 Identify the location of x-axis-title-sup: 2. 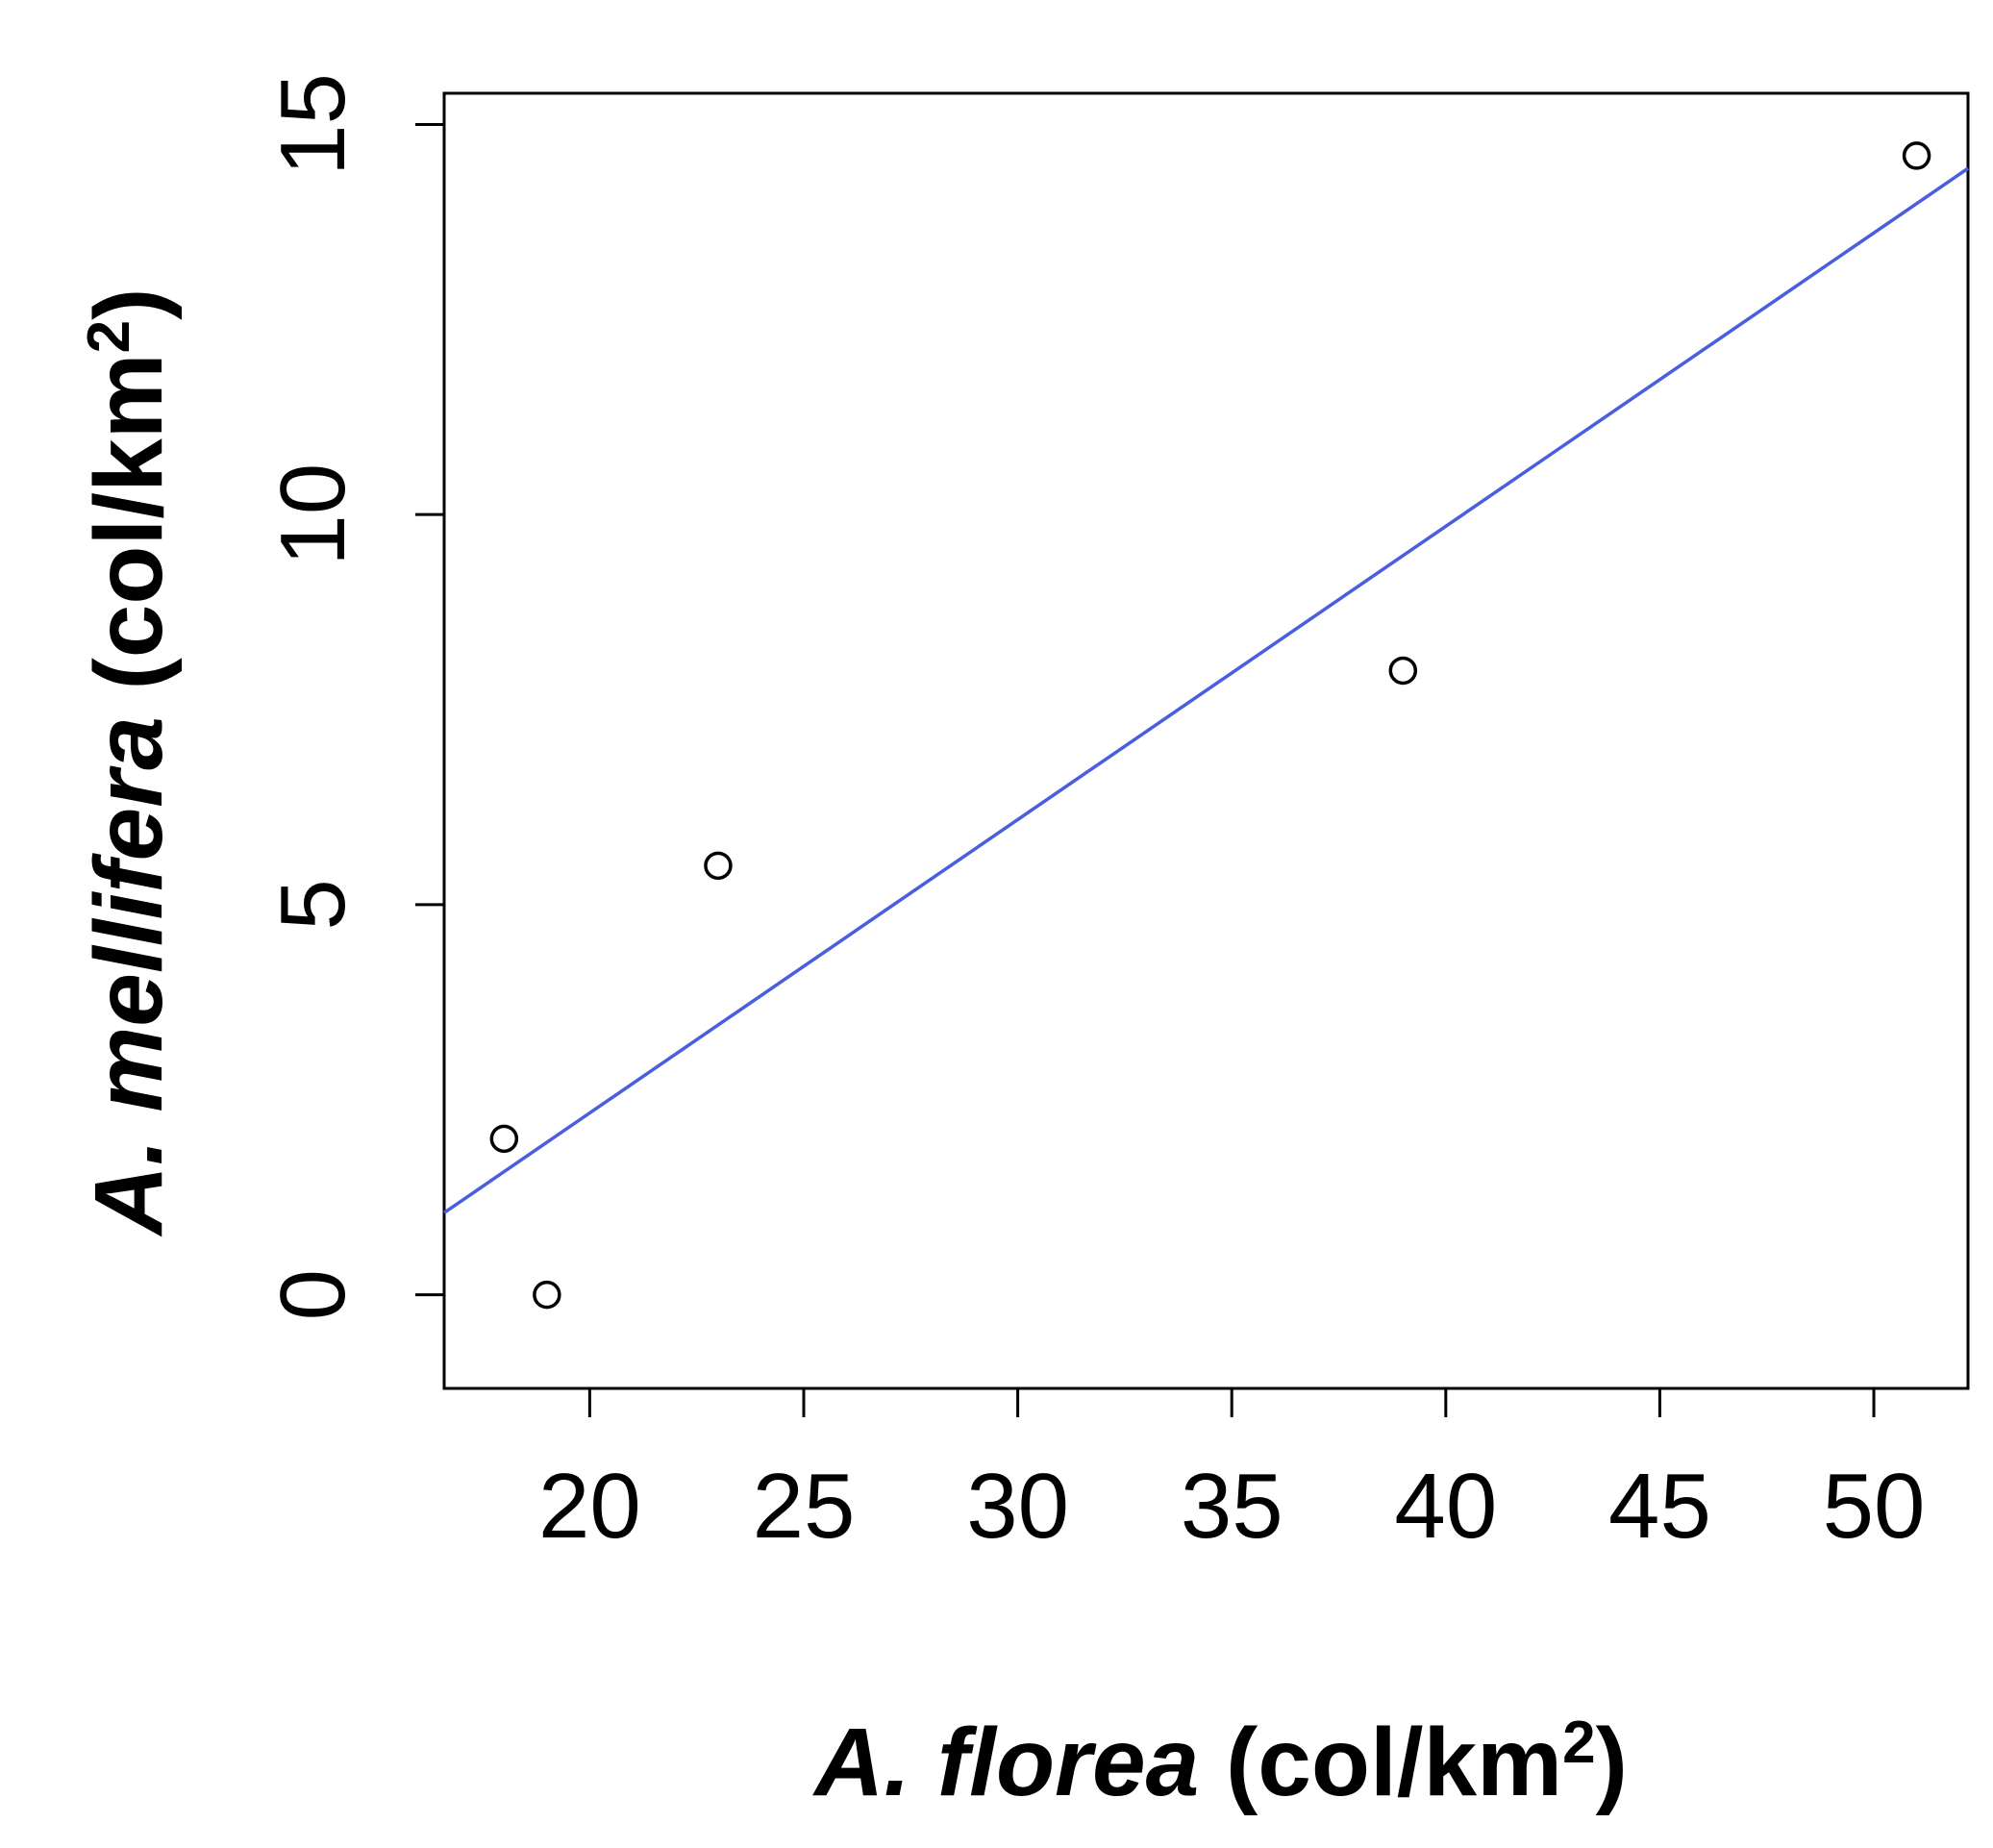
(1578, 1743).